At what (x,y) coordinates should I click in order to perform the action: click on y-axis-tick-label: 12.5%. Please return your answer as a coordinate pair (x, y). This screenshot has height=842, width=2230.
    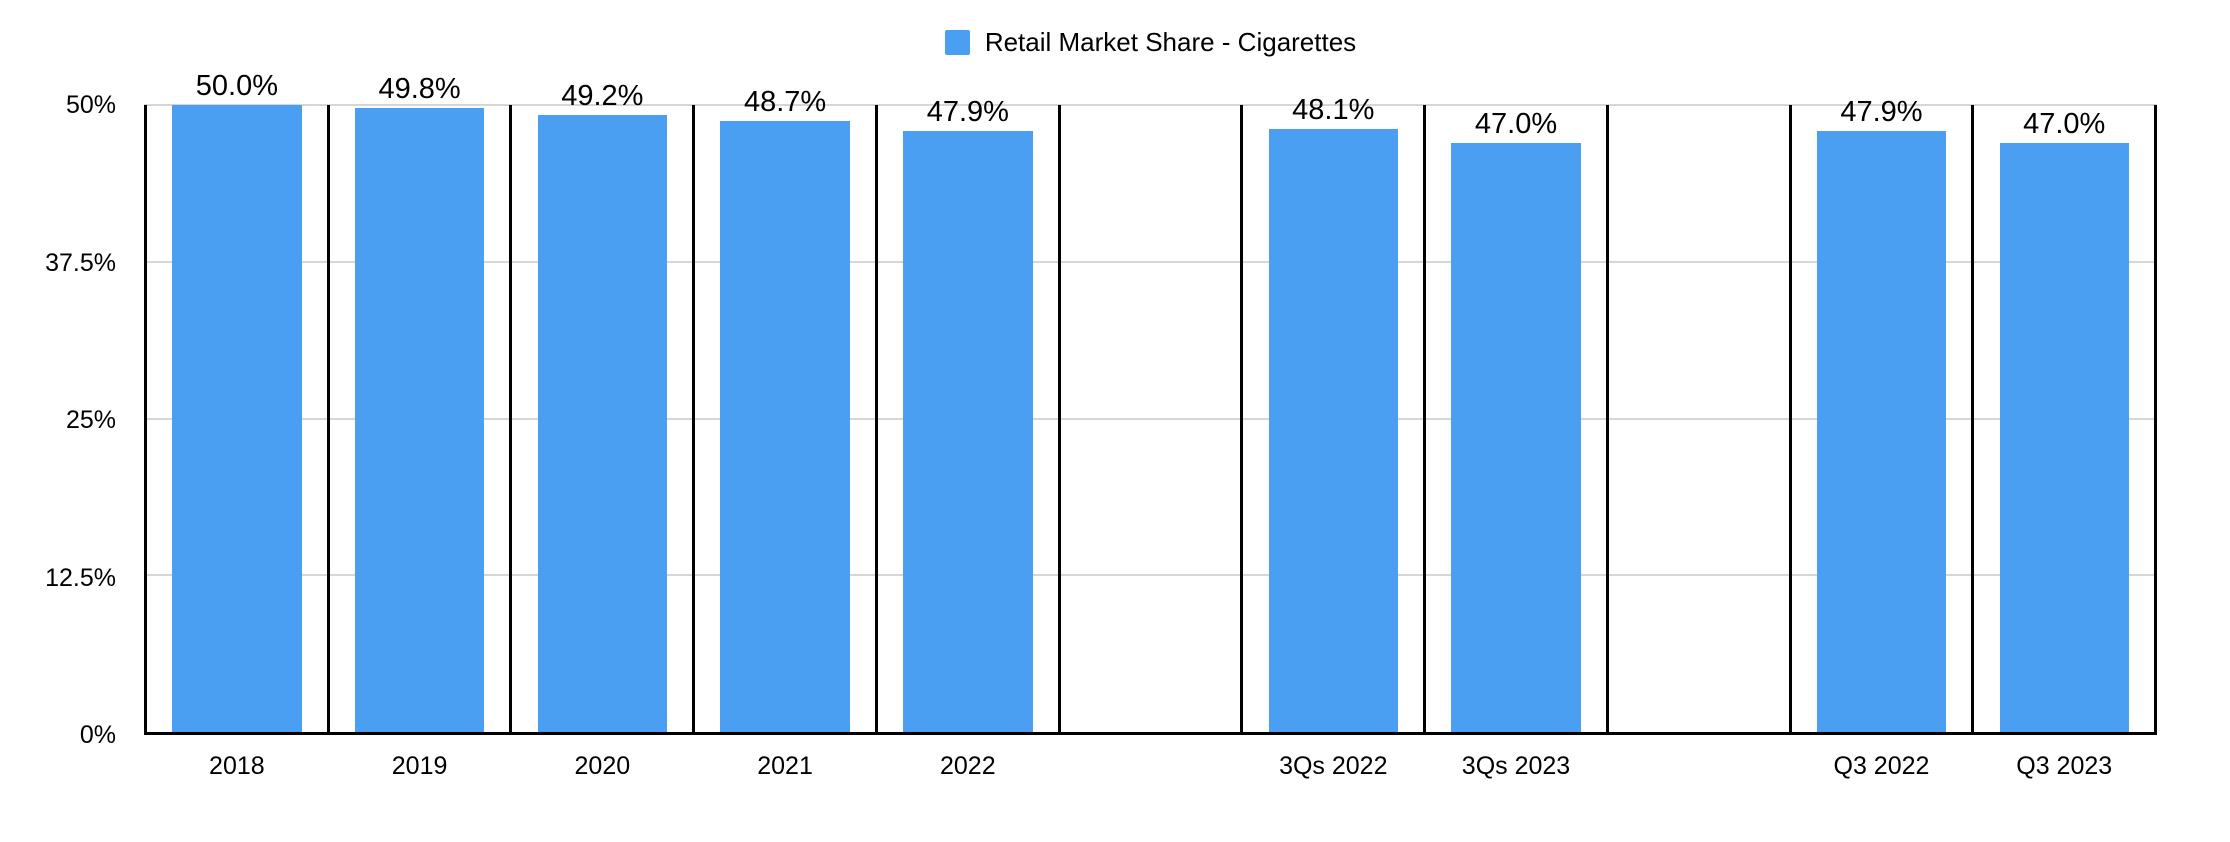
    Looking at the image, I should click on (80, 577).